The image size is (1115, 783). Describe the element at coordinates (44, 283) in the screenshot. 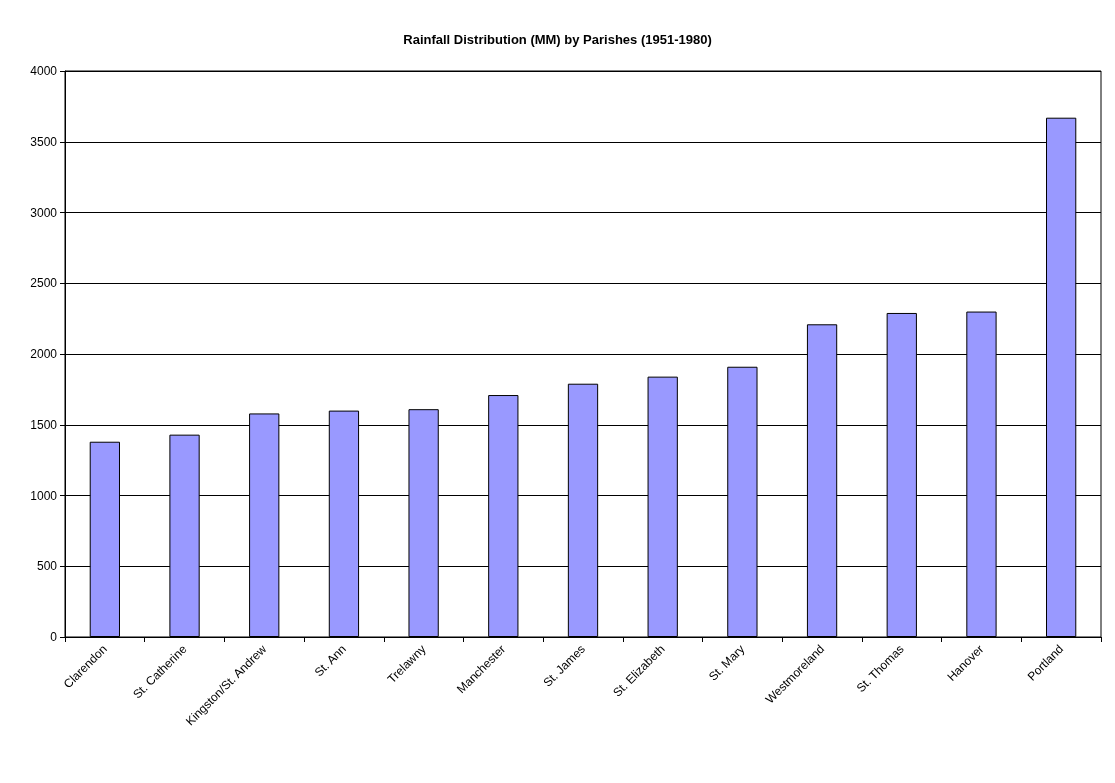

I see `y-tick-label: 2500` at that location.